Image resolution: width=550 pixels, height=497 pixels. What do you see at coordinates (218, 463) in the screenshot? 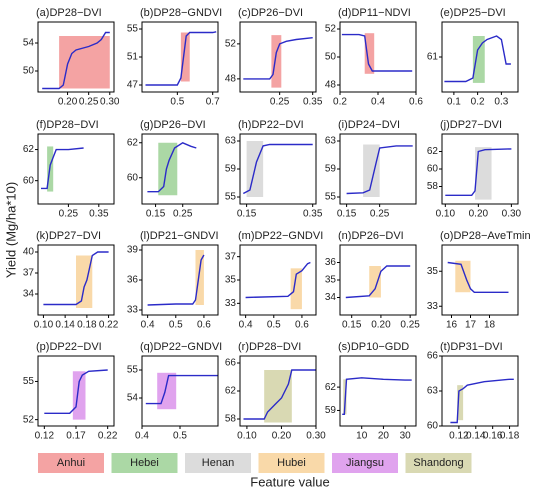
I see `legend-label: Henan` at bounding box center [218, 463].